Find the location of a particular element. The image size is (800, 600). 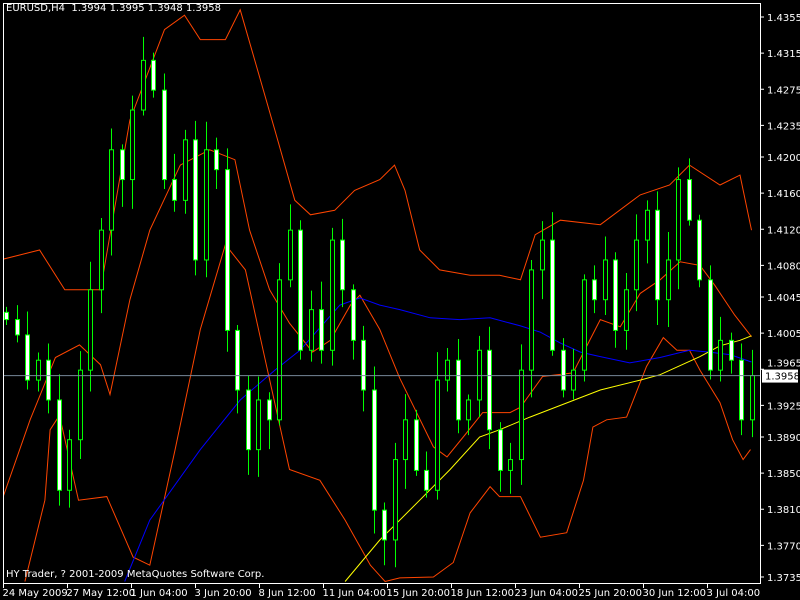

ohlc-low: 1.3948 is located at coordinates (165, 8).